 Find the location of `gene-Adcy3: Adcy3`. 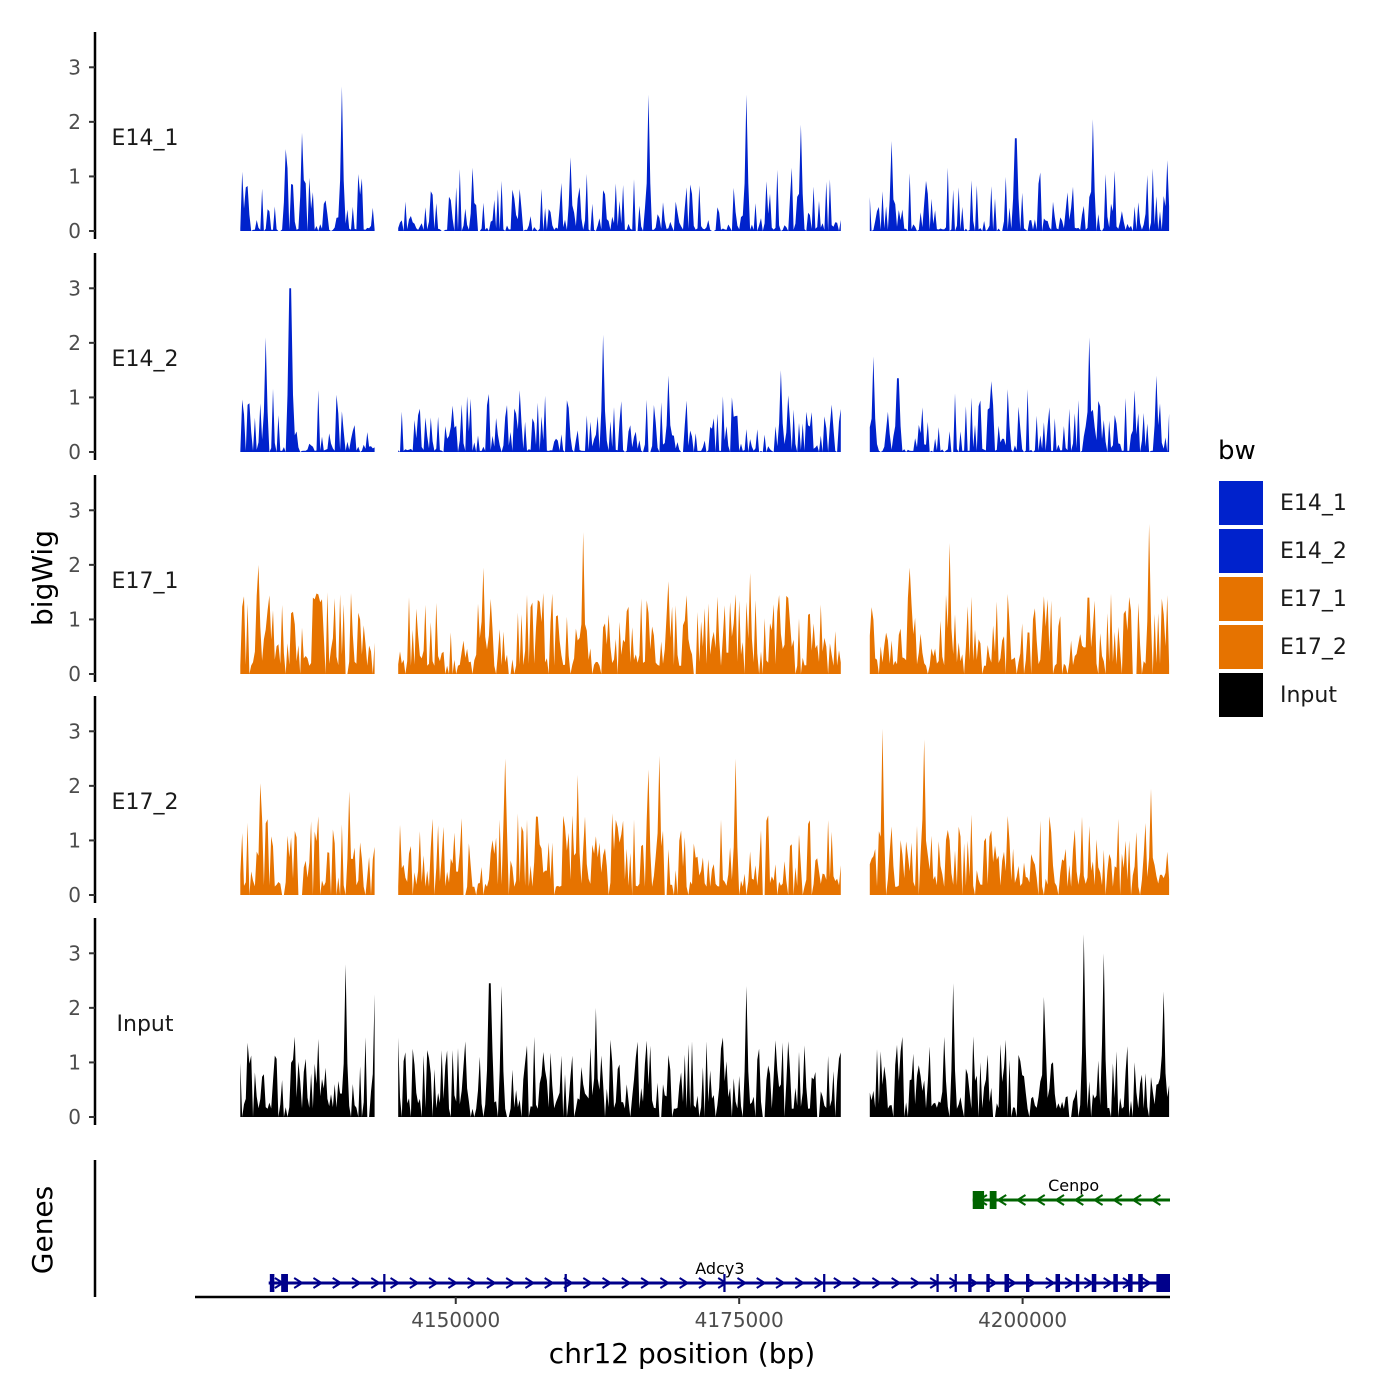

gene-Adcy3: Adcy3 is located at coordinates (719, 1275).